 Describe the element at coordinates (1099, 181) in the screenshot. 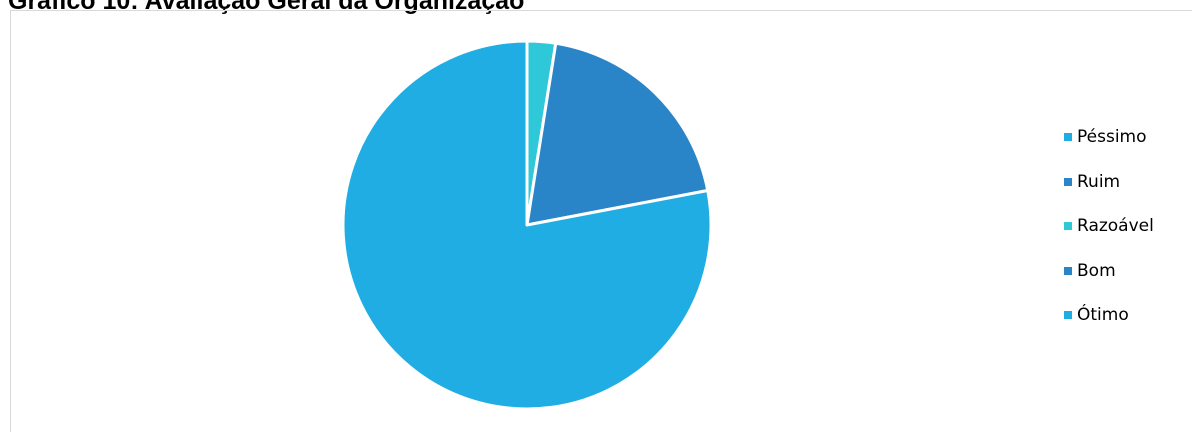

I see `legend-label: Ruim` at that location.